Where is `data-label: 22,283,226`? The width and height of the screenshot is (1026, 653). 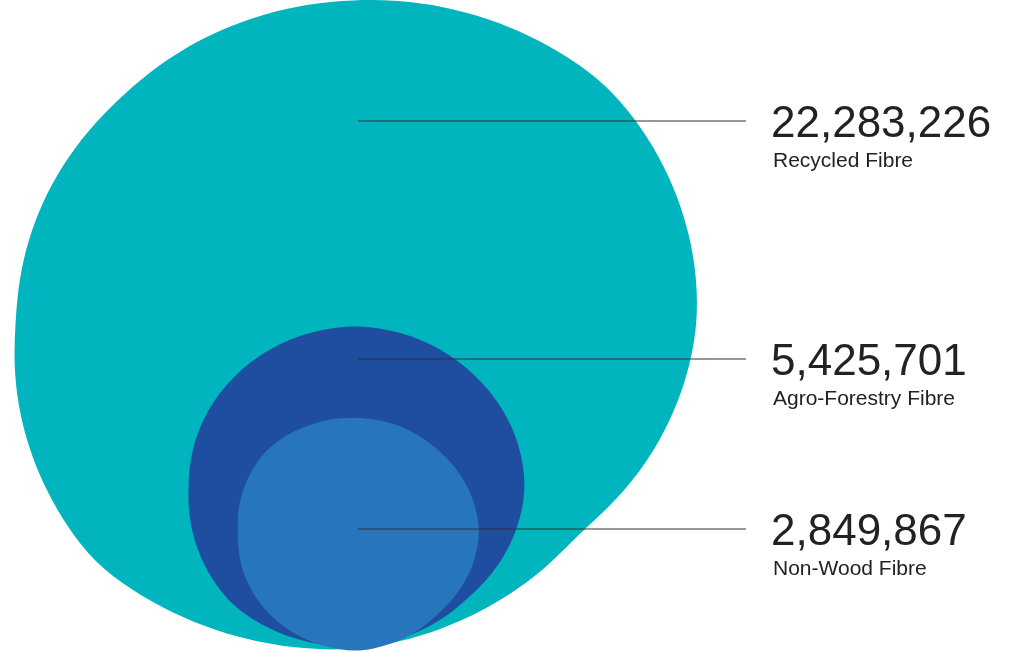
data-label: 22,283,226 is located at coordinates (881, 121).